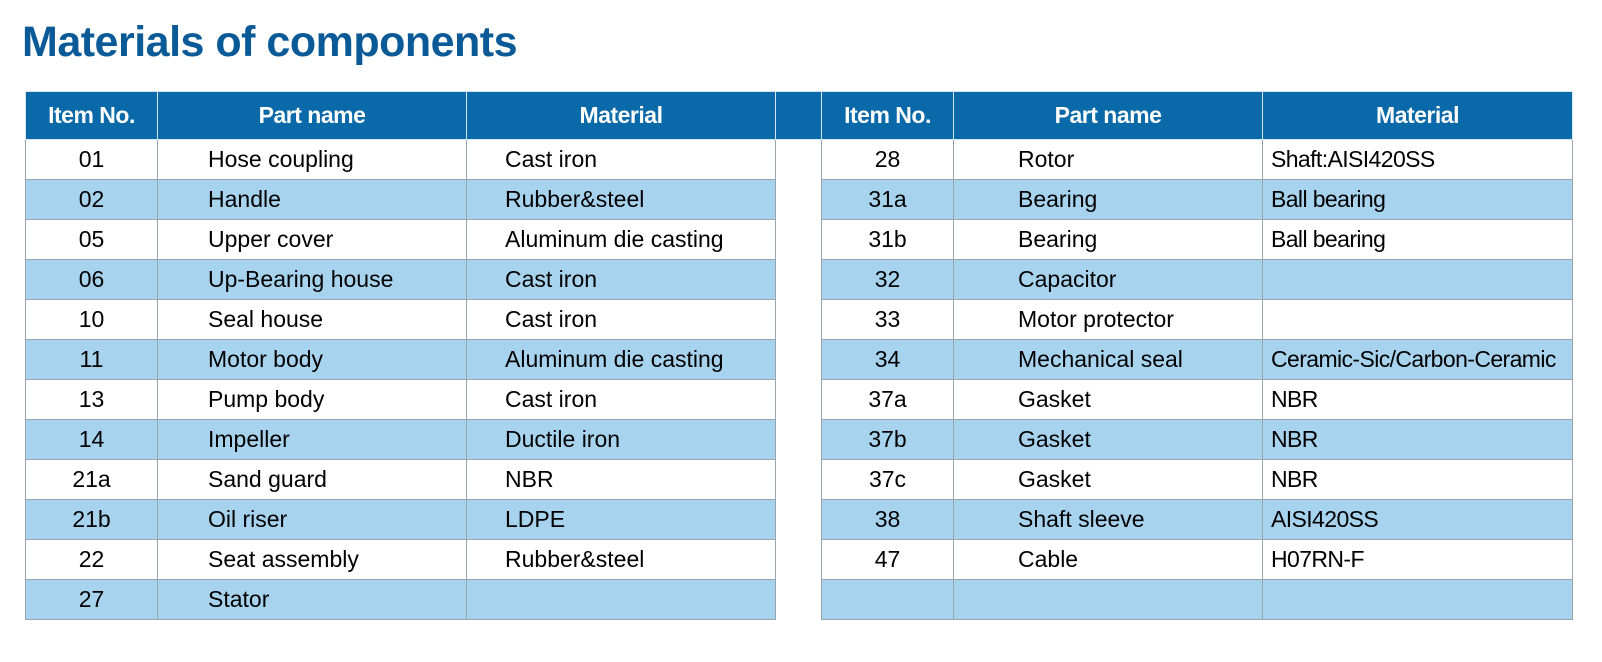 This screenshot has width=1602, height=662. I want to click on item-no-cell: 37b, so click(887, 439).